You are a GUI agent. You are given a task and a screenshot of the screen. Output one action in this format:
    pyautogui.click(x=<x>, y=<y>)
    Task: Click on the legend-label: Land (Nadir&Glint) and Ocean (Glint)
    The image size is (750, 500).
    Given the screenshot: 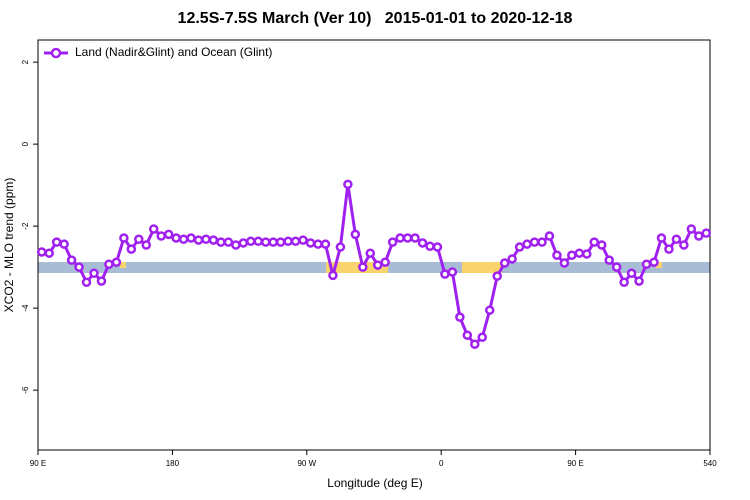 What is the action you would take?
    pyautogui.click(x=173, y=52)
    